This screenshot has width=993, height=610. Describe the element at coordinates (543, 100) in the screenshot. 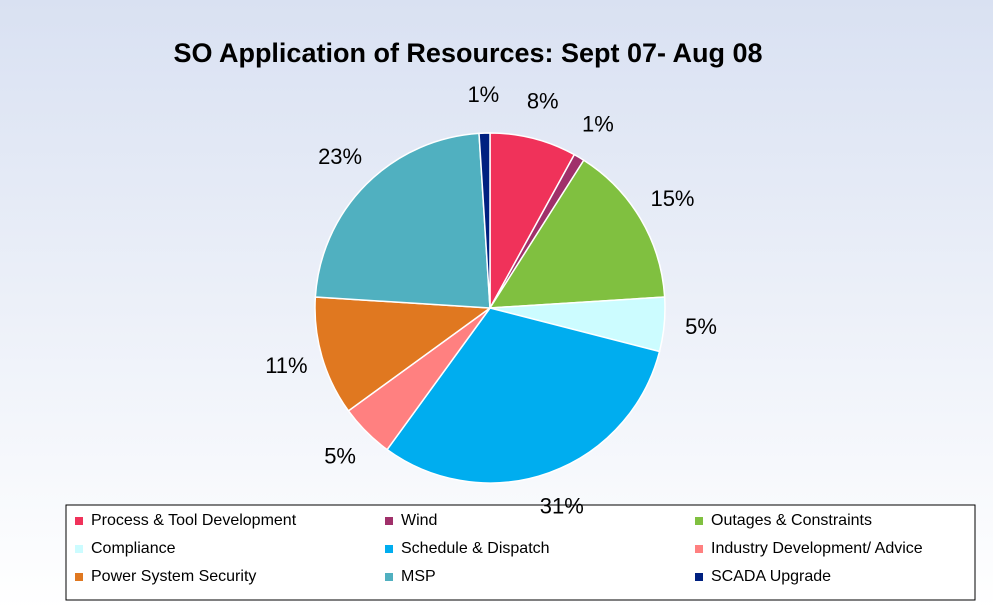

I see `data-label: 8%` at that location.